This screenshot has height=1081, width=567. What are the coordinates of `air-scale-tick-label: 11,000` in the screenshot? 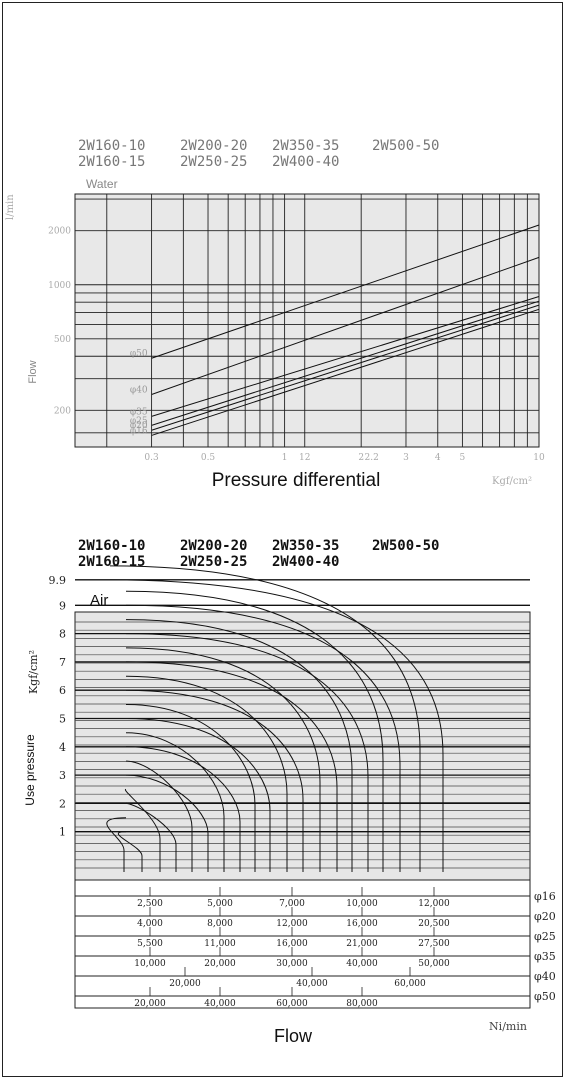 It's located at (220, 944).